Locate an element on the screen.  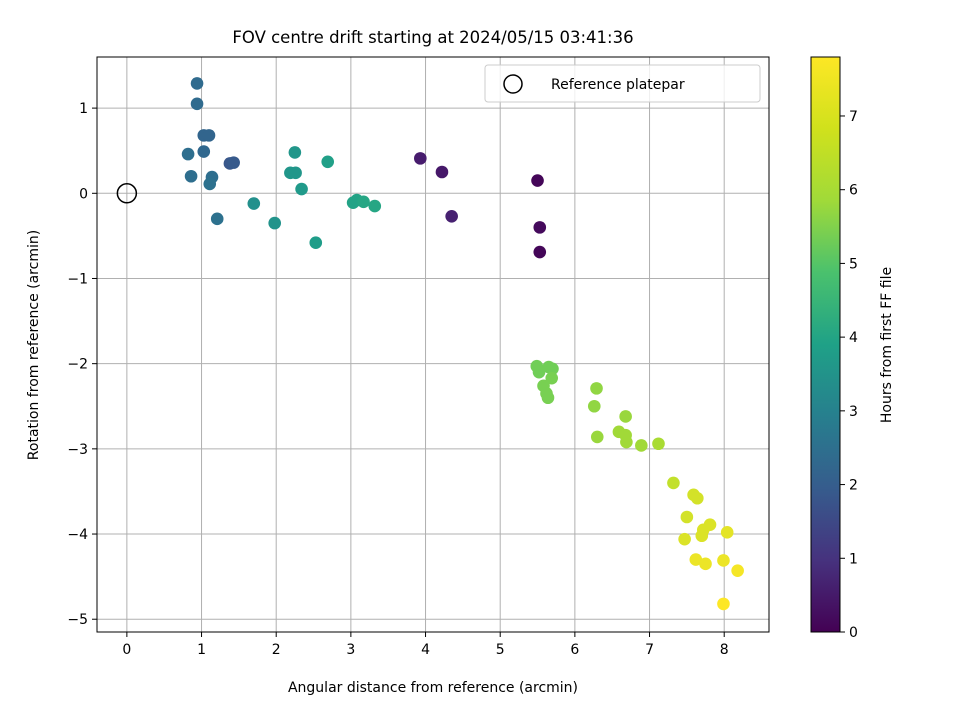
legend: Reference platepar is located at coordinates (622, 83).